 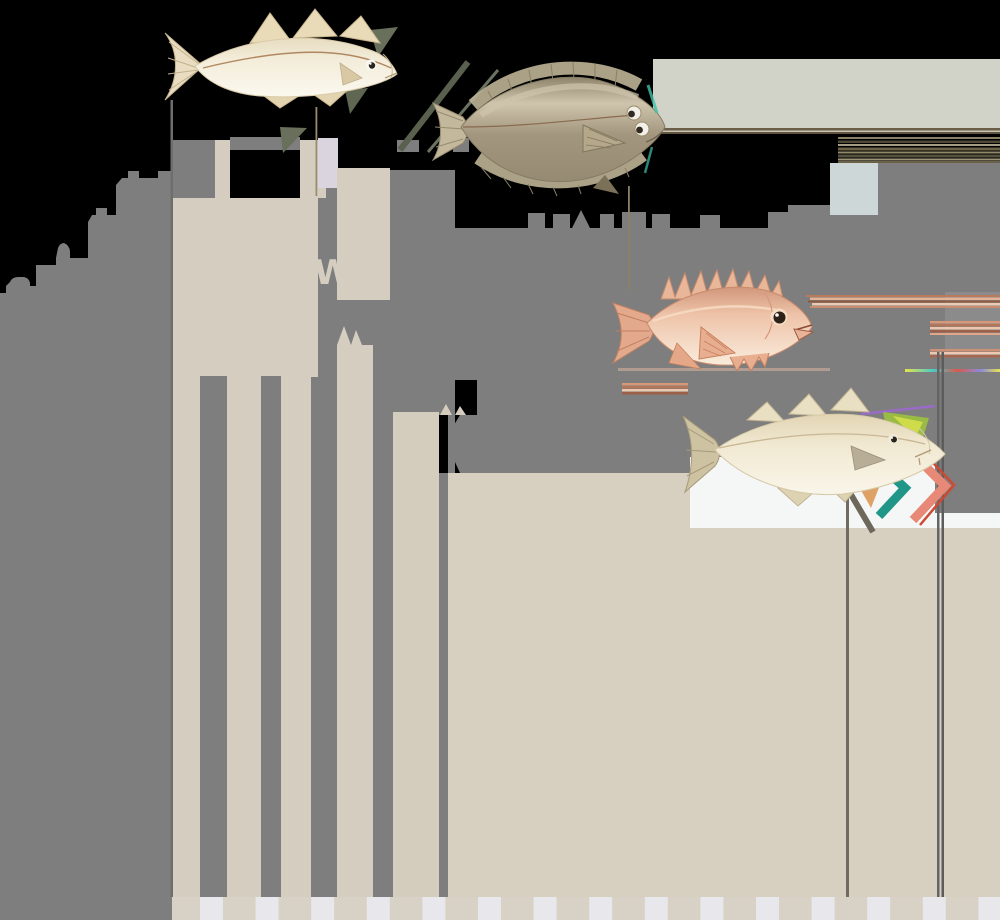 What do you see at coordinates (194, 169) in the screenshot?
I see `gray-block-top-left` at bounding box center [194, 169].